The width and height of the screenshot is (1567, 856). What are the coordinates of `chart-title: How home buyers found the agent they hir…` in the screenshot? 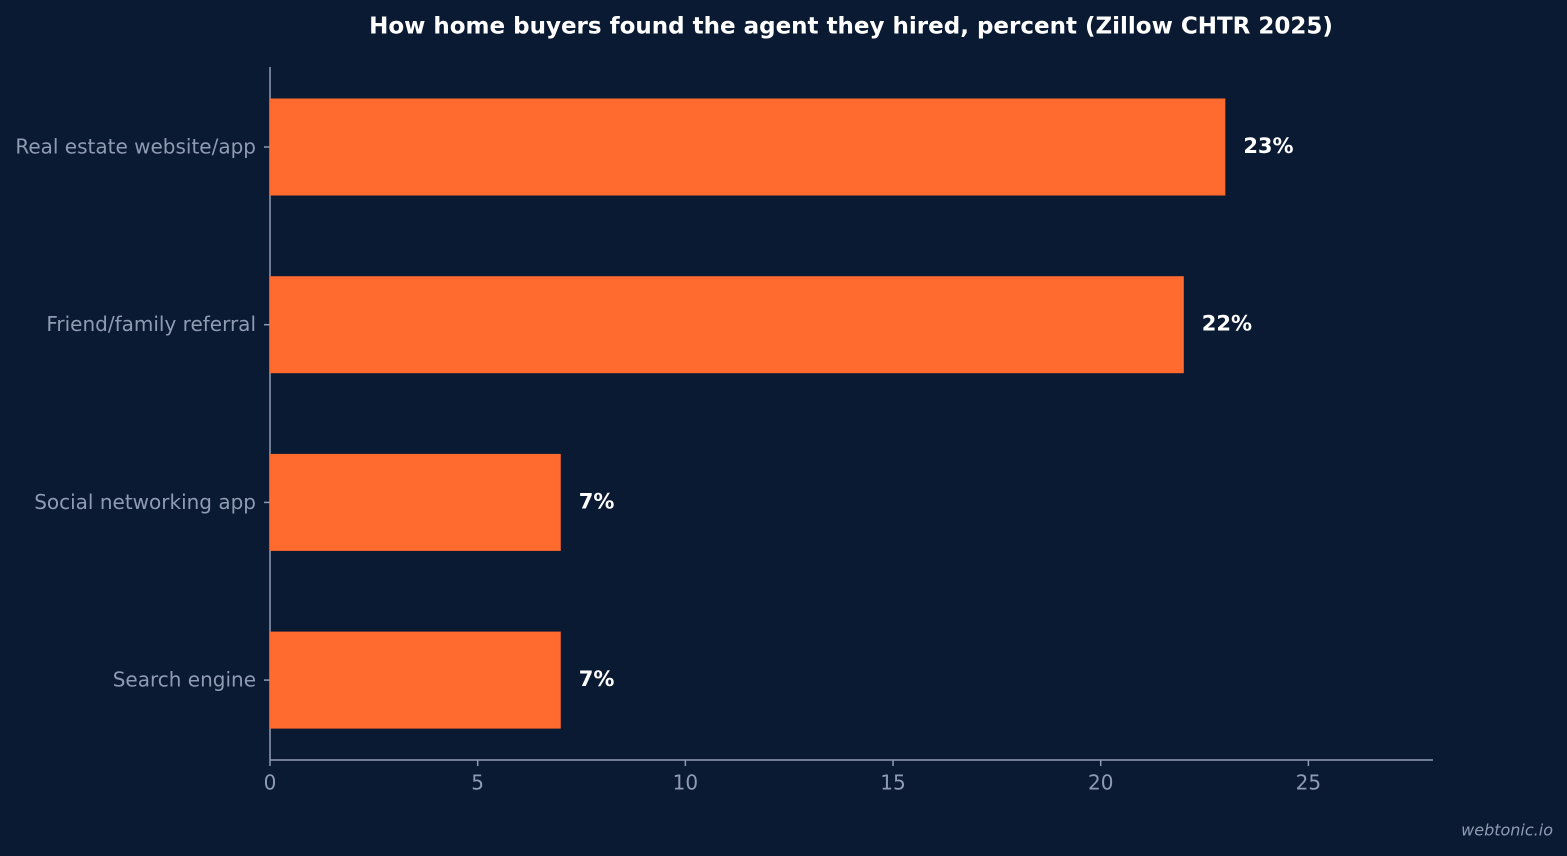 It's located at (851, 27).